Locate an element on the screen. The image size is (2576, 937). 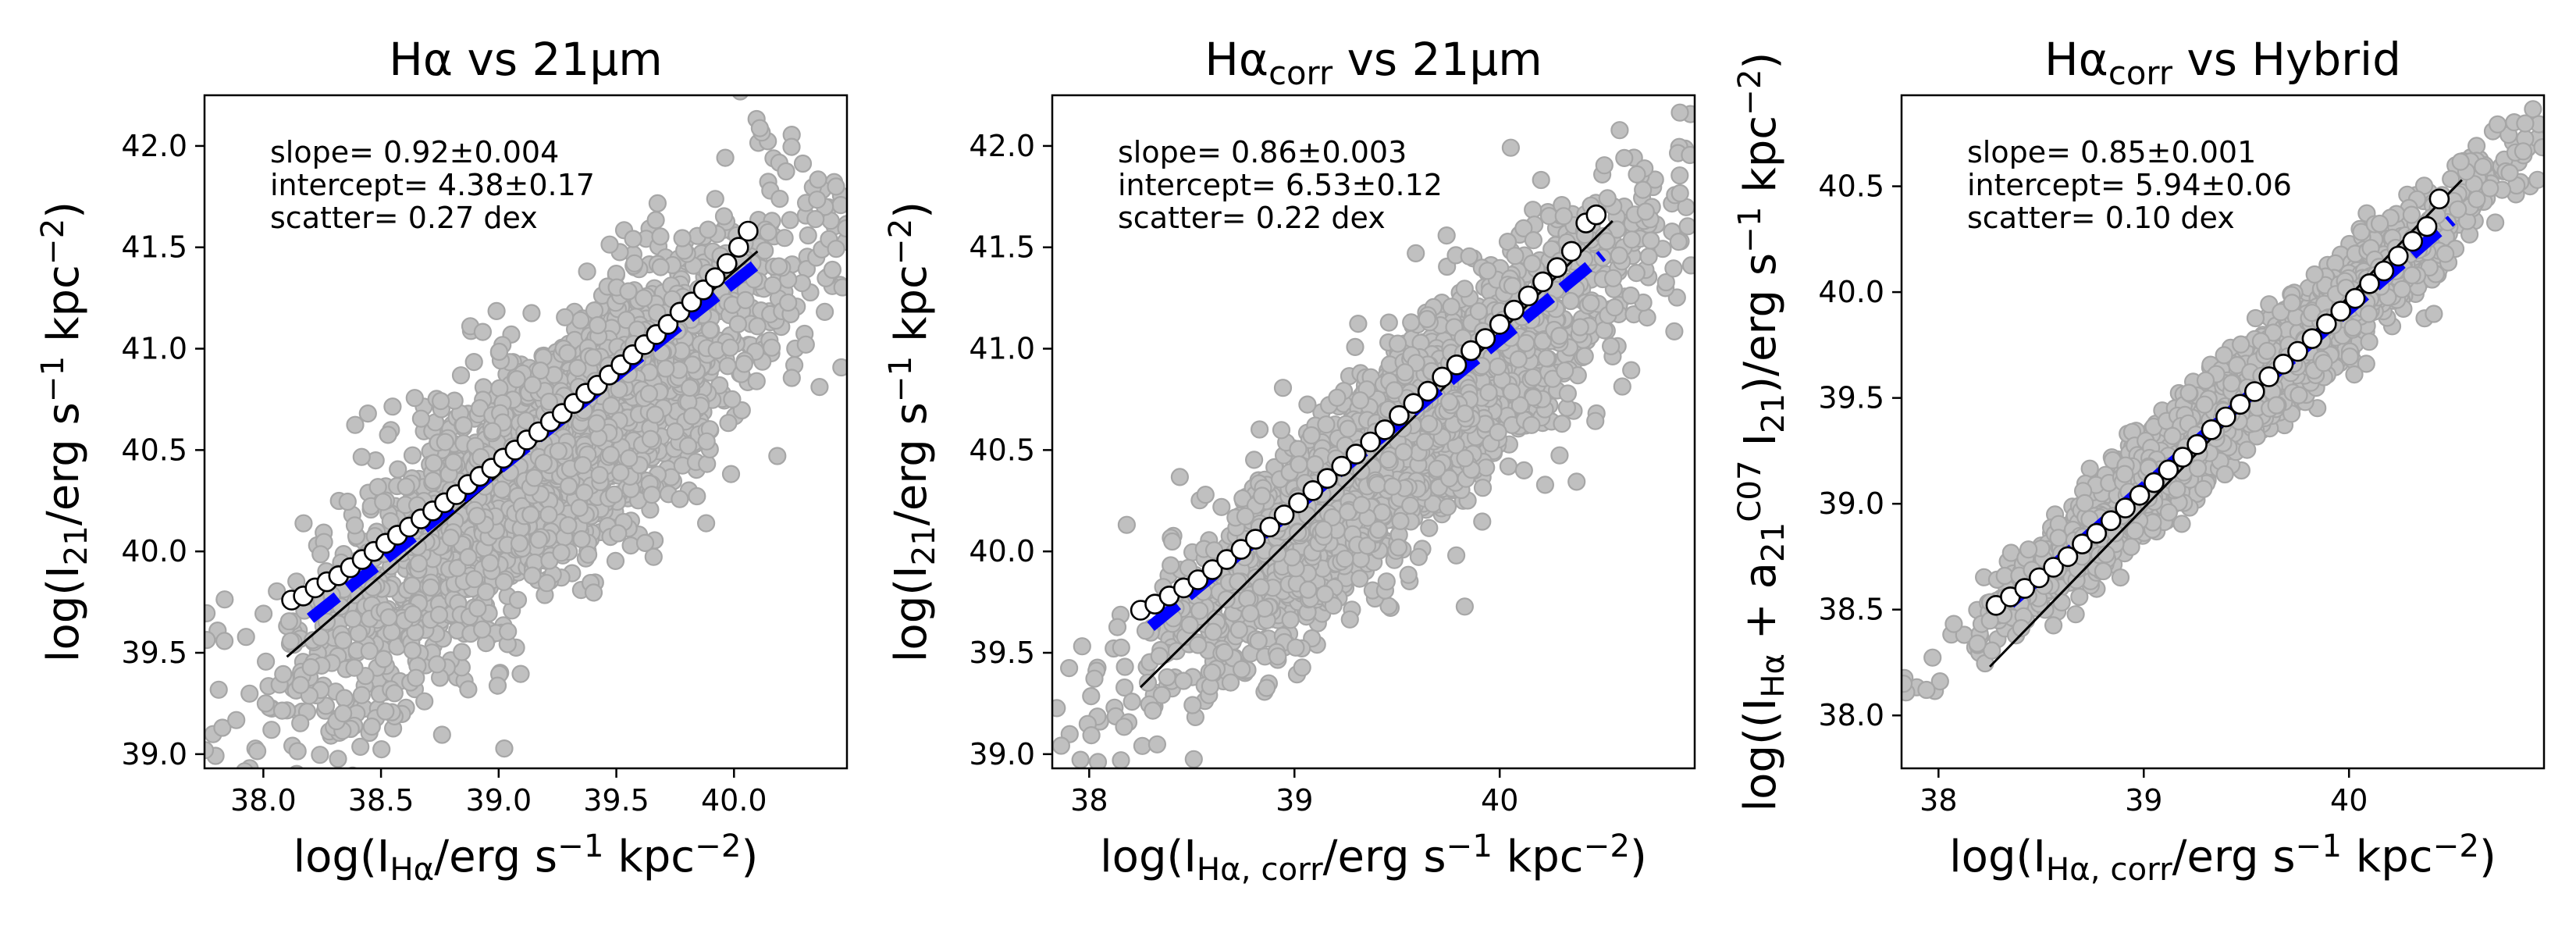
y-tick-label: 39.5 is located at coordinates (154, 653).